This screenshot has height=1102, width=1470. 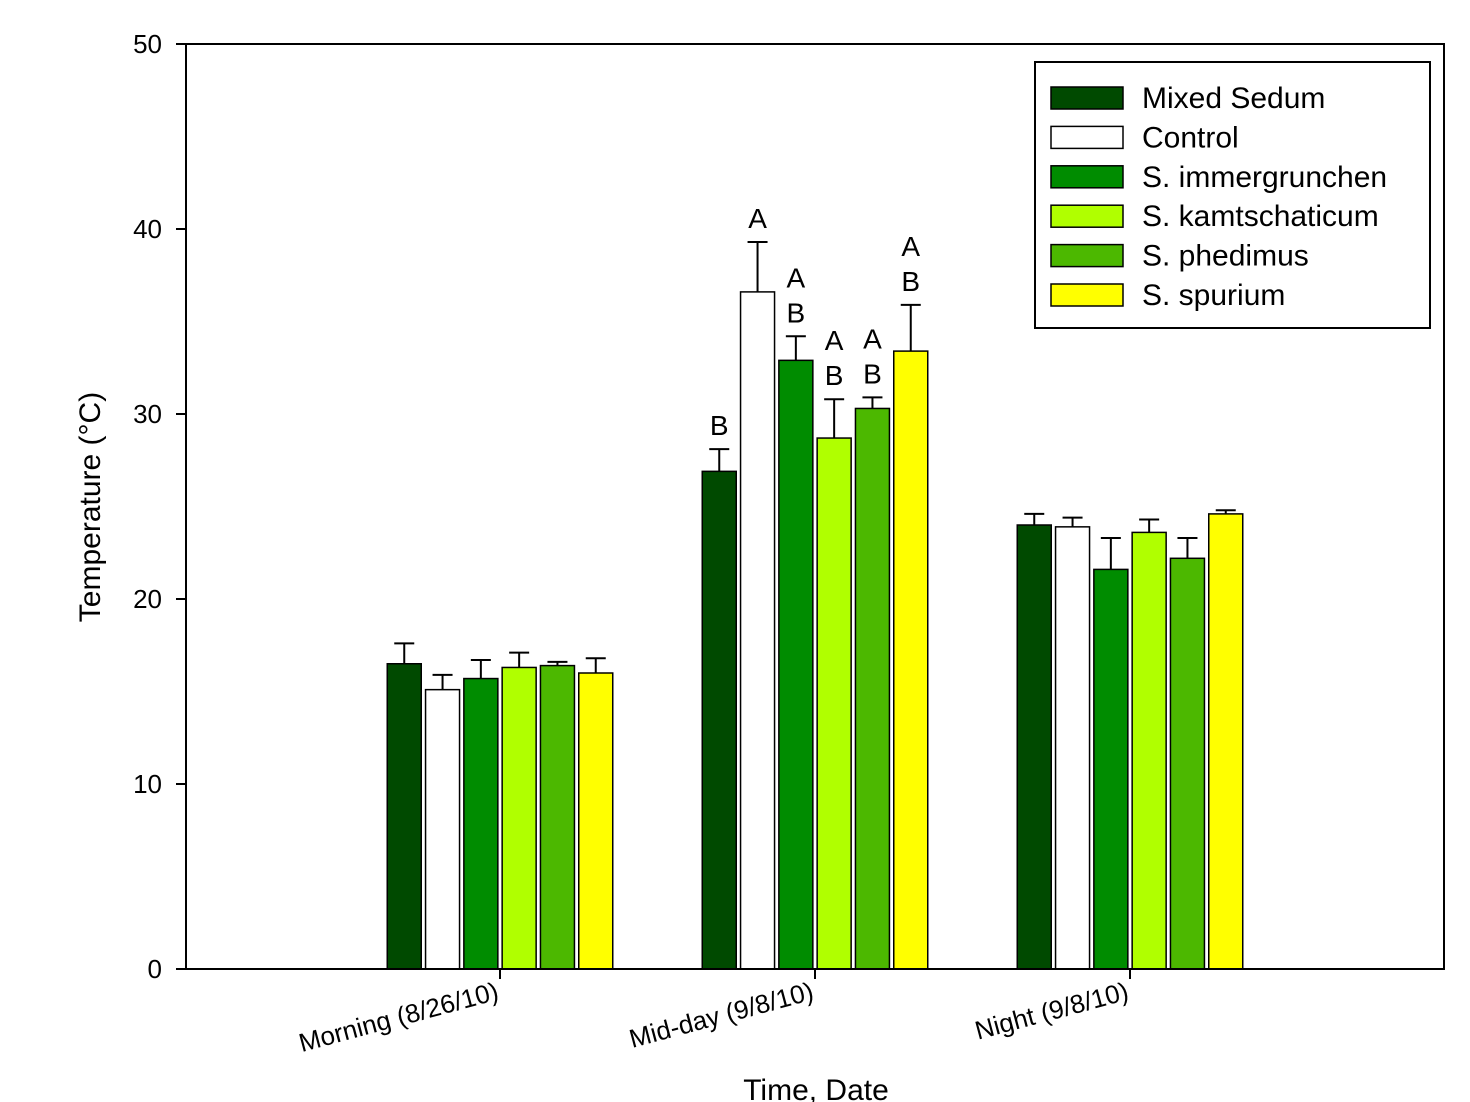 What do you see at coordinates (1213, 295) in the screenshot?
I see `legend-label: S. spurium` at bounding box center [1213, 295].